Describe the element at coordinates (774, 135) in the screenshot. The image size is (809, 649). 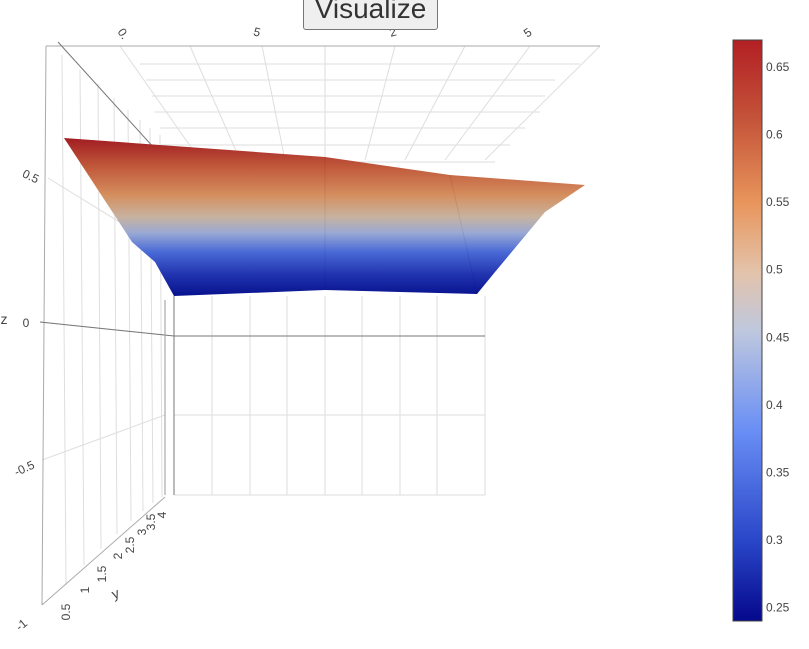
I see `colorbar-tick-label: 0.6` at that location.